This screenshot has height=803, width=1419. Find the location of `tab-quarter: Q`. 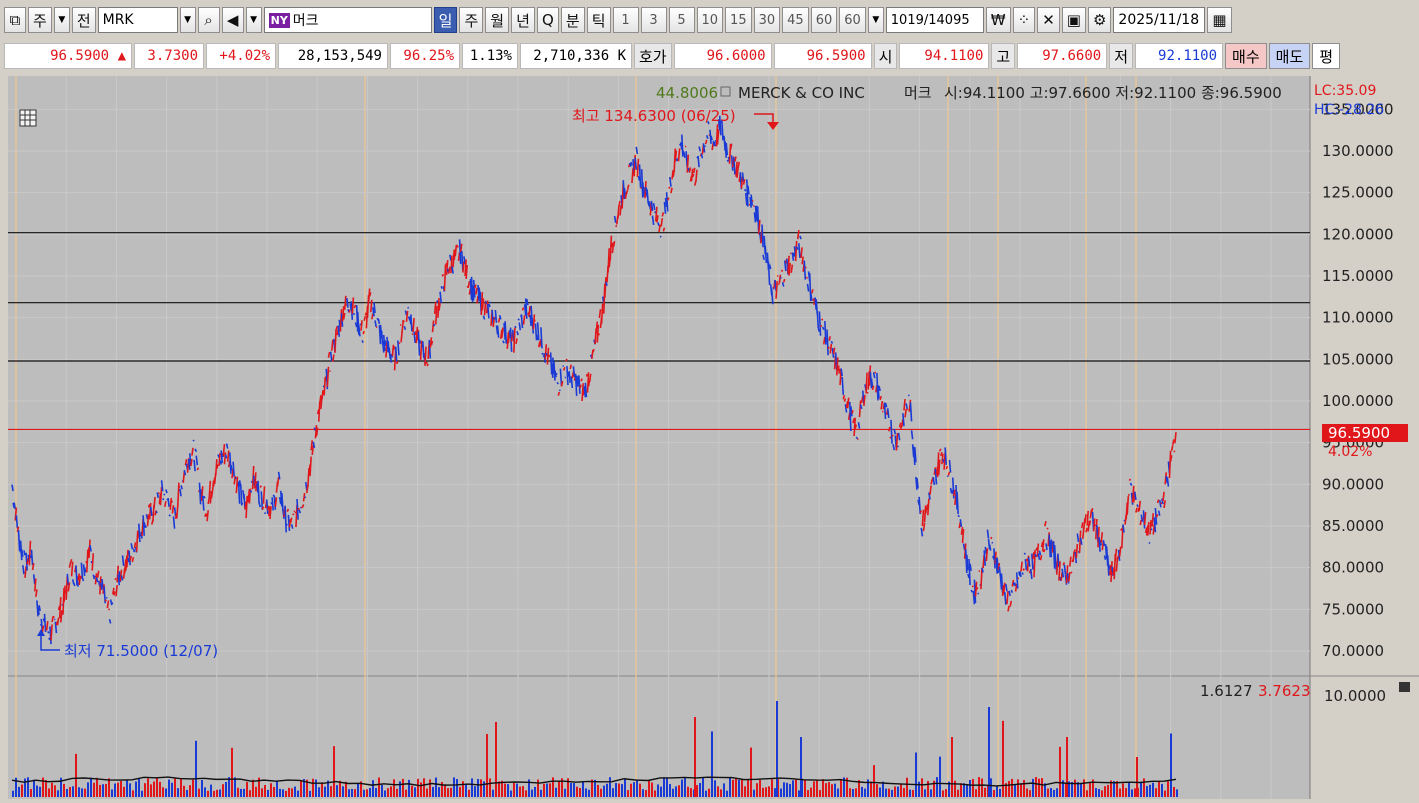

tab-quarter: Q is located at coordinates (548, 20).